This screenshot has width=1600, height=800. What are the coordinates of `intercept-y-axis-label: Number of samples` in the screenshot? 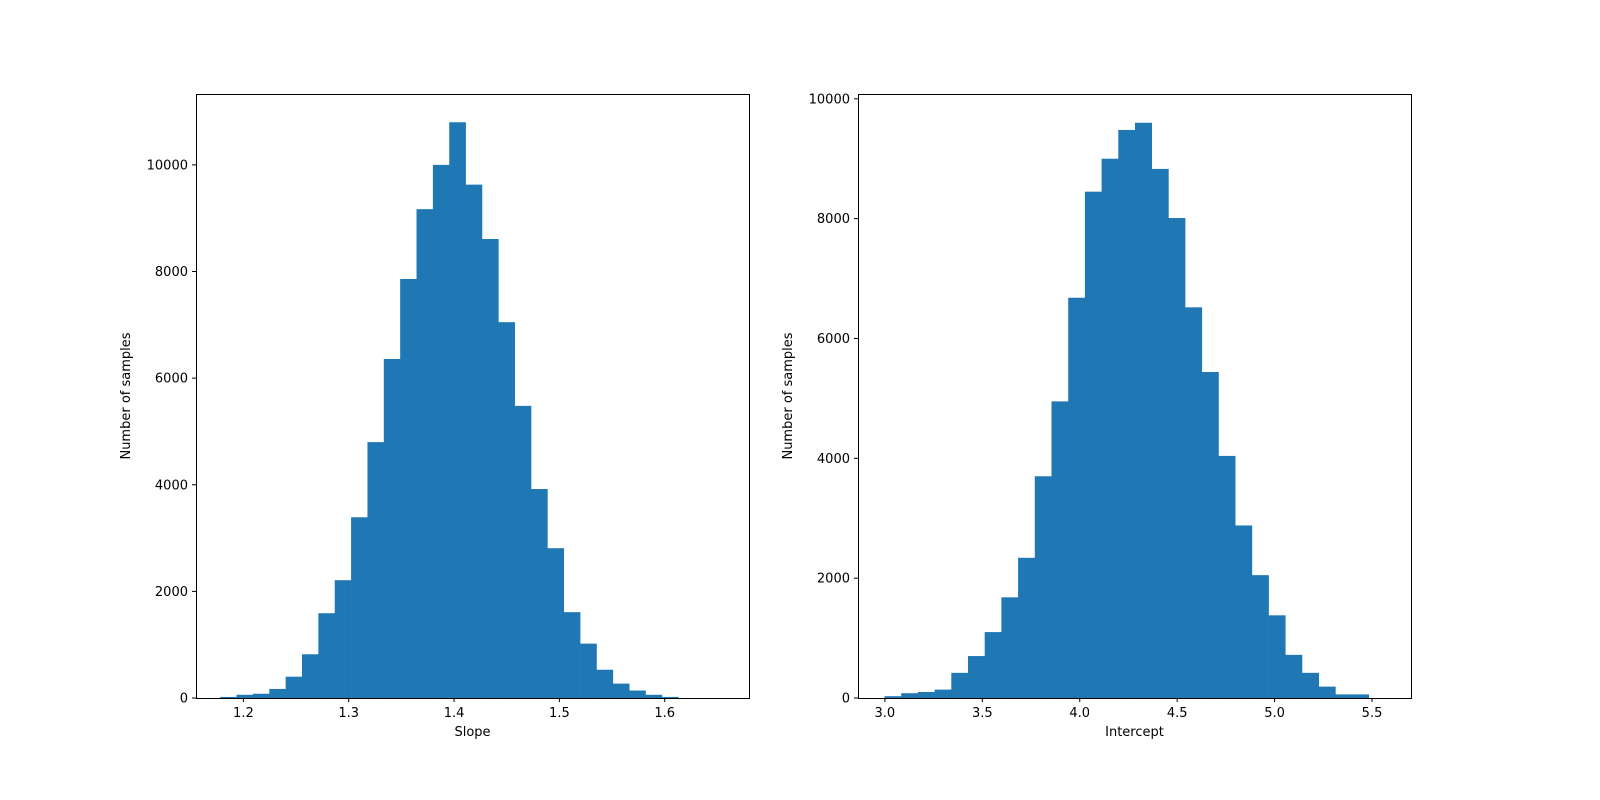 It's located at (788, 395).